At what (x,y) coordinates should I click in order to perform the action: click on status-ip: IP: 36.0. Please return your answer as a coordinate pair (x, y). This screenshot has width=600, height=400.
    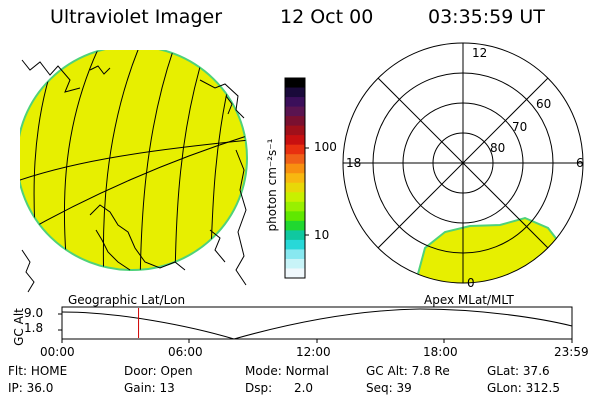
    Looking at the image, I should click on (31, 388).